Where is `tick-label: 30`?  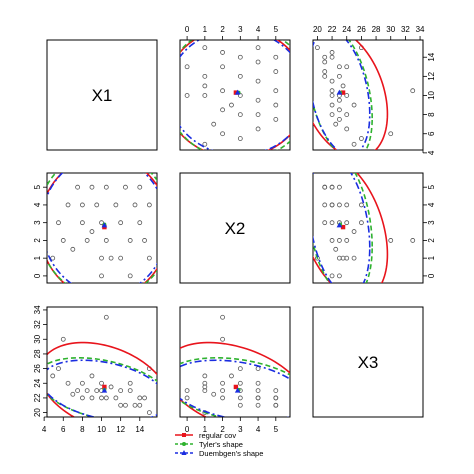
tick-label: 30 is located at coordinates (390, 29).